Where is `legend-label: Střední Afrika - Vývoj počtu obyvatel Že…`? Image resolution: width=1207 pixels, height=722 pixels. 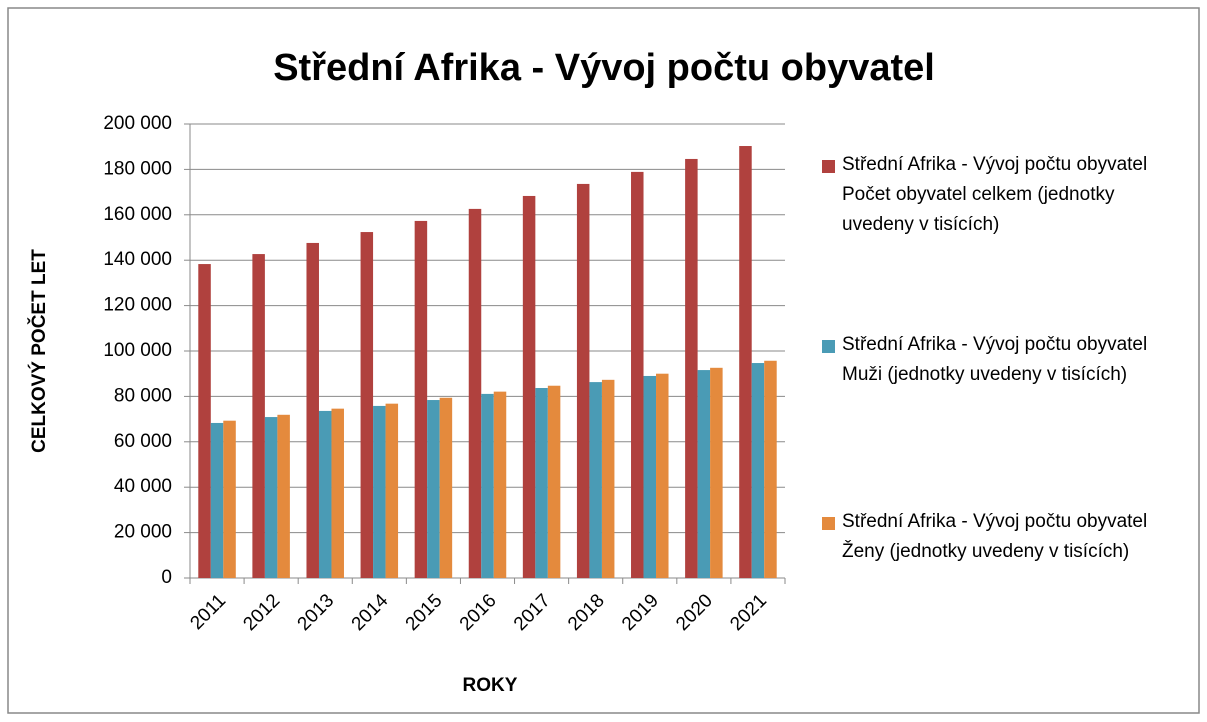
legend-label: Střední Afrika - Vývoj počtu obyvatel Že… is located at coordinates (995, 536).